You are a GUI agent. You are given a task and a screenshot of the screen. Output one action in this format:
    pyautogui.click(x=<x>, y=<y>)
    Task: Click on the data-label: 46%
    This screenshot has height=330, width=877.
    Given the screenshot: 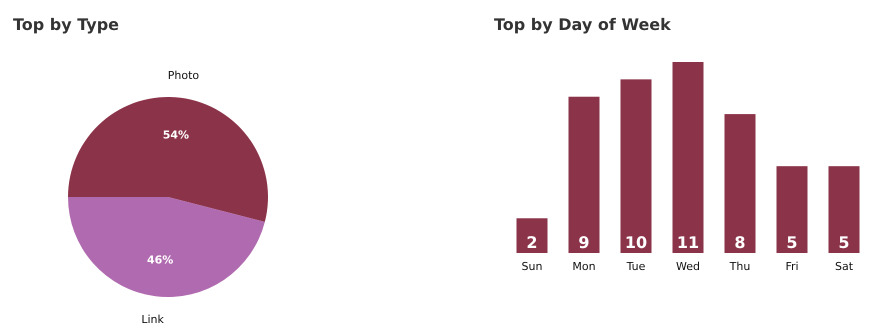 What is the action you would take?
    pyautogui.click(x=160, y=260)
    